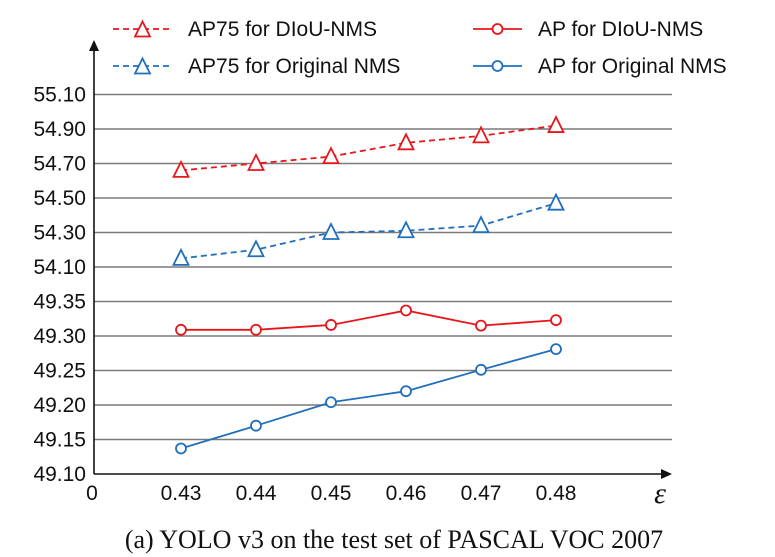  What do you see at coordinates (282, 29) in the screenshot?
I see `legend-label: AP75 for DIoU-NMS` at bounding box center [282, 29].